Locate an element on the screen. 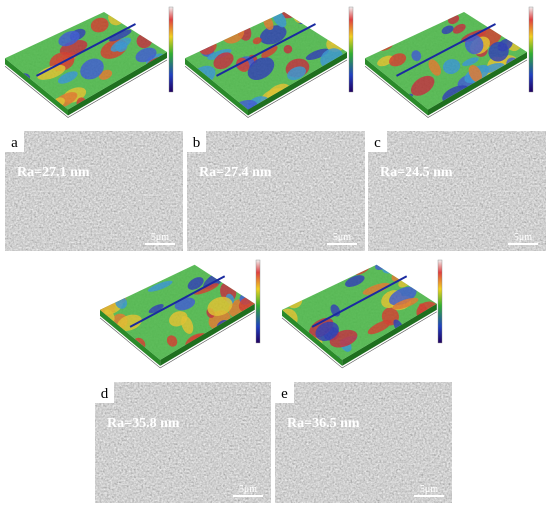  panel-label: b is located at coordinates (197, 143).